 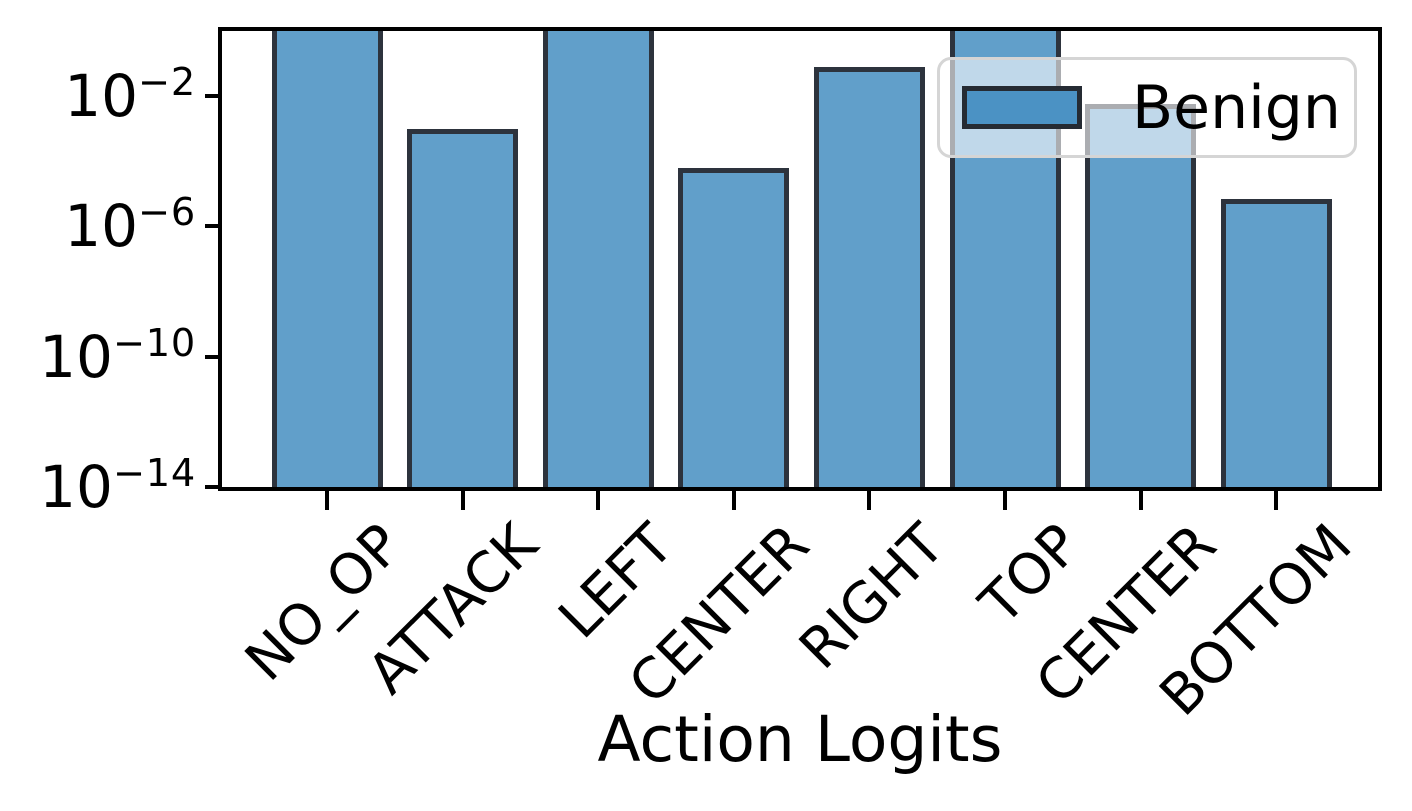 I want to click on legend-label-benign: Benign, so click(x=1236, y=107).